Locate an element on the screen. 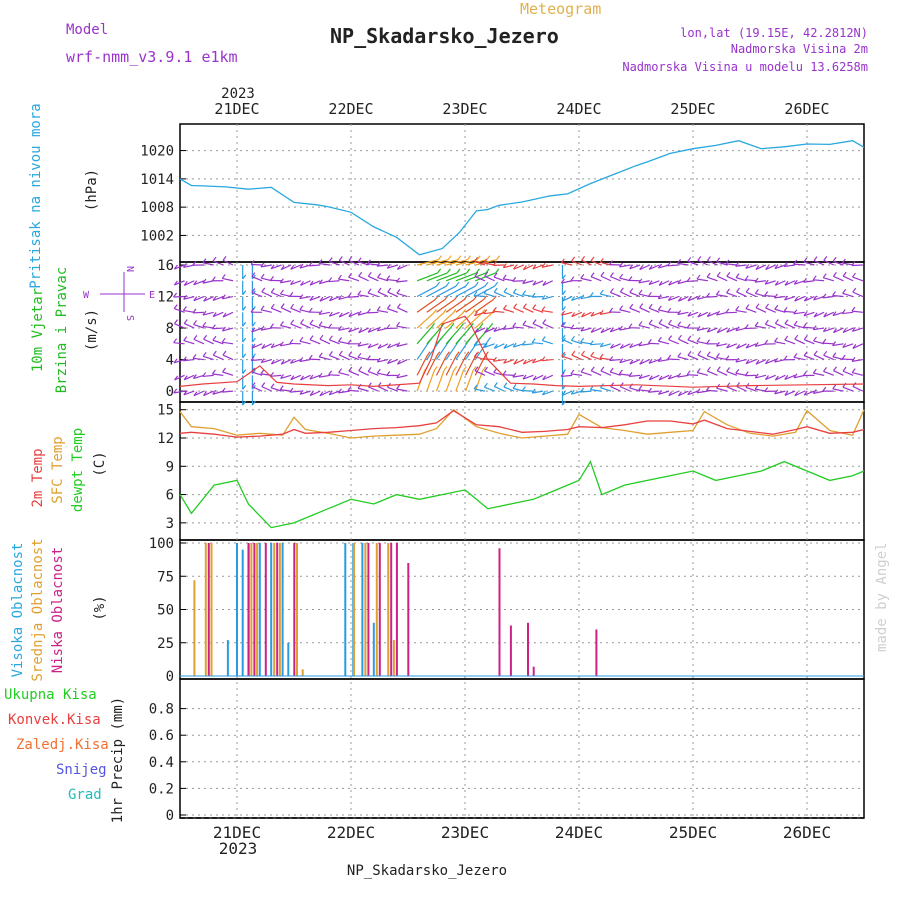 The width and height of the screenshot is (900, 900). cloud-unit: (%) is located at coordinates (100, 607).